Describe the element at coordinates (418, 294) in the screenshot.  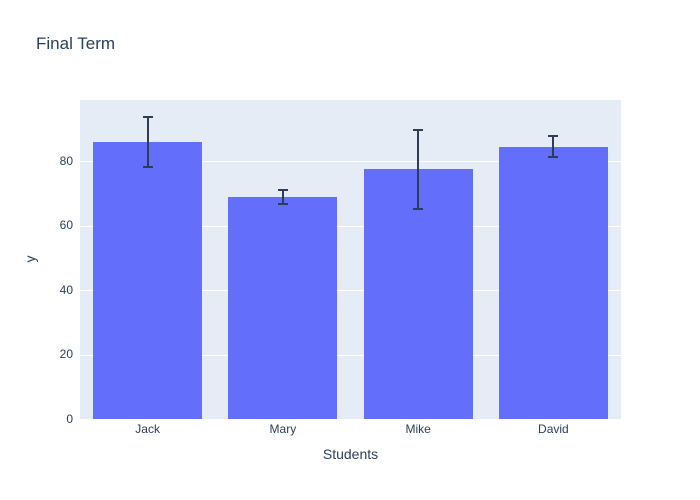
I see `bar-mike` at that location.